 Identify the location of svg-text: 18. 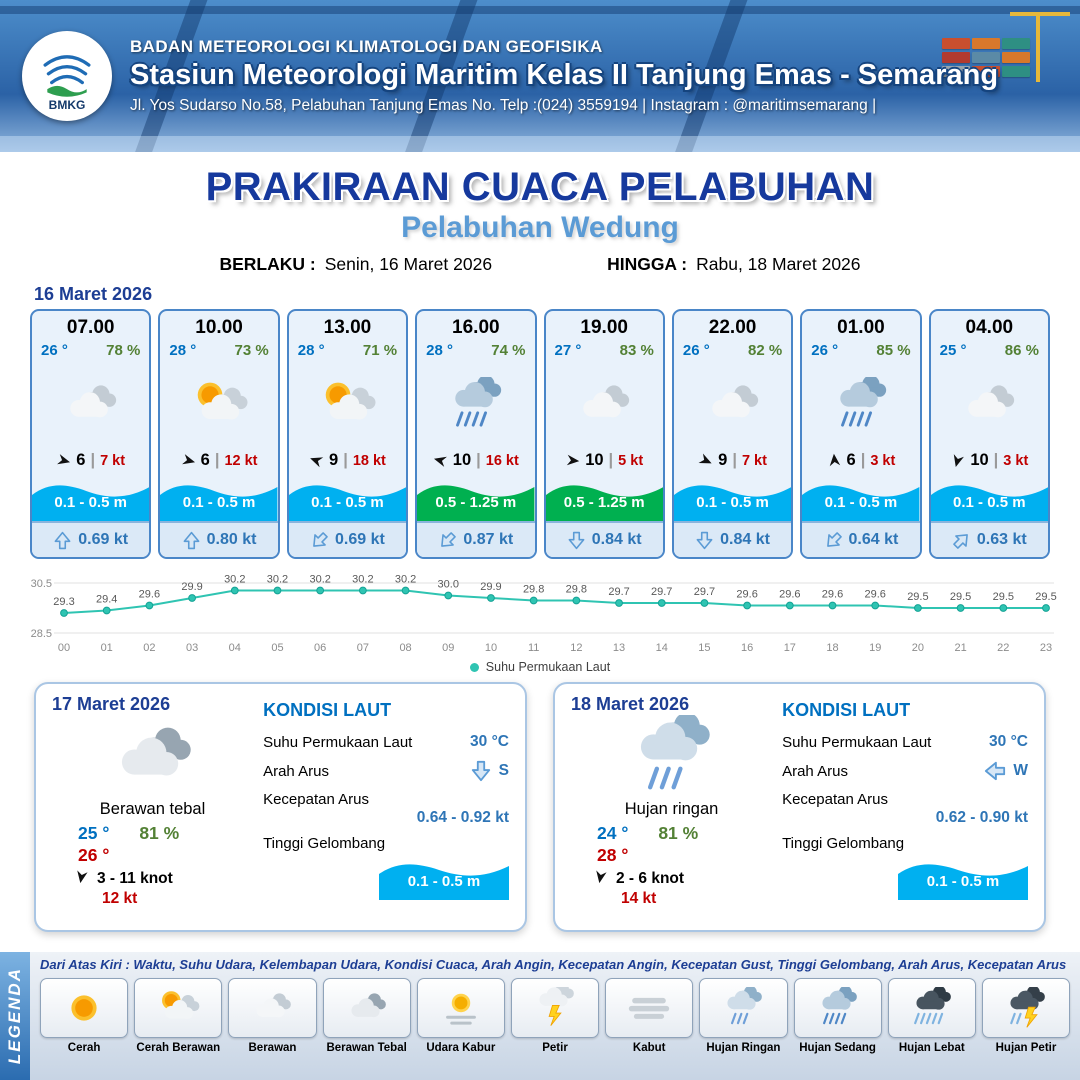
(832, 648).